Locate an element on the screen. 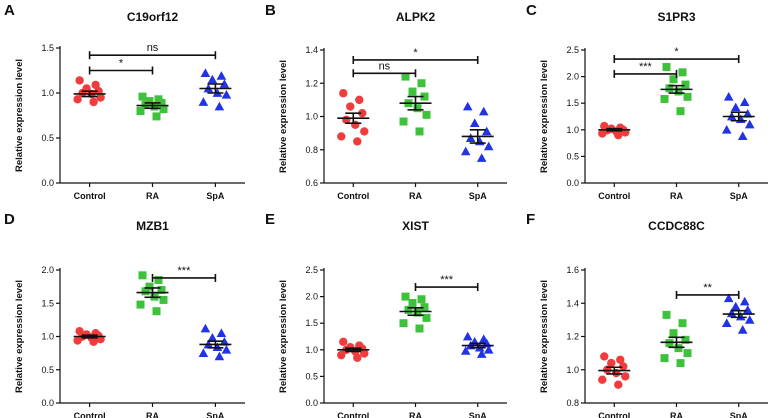  chart-title: ALPK2 is located at coordinates (416, 17).